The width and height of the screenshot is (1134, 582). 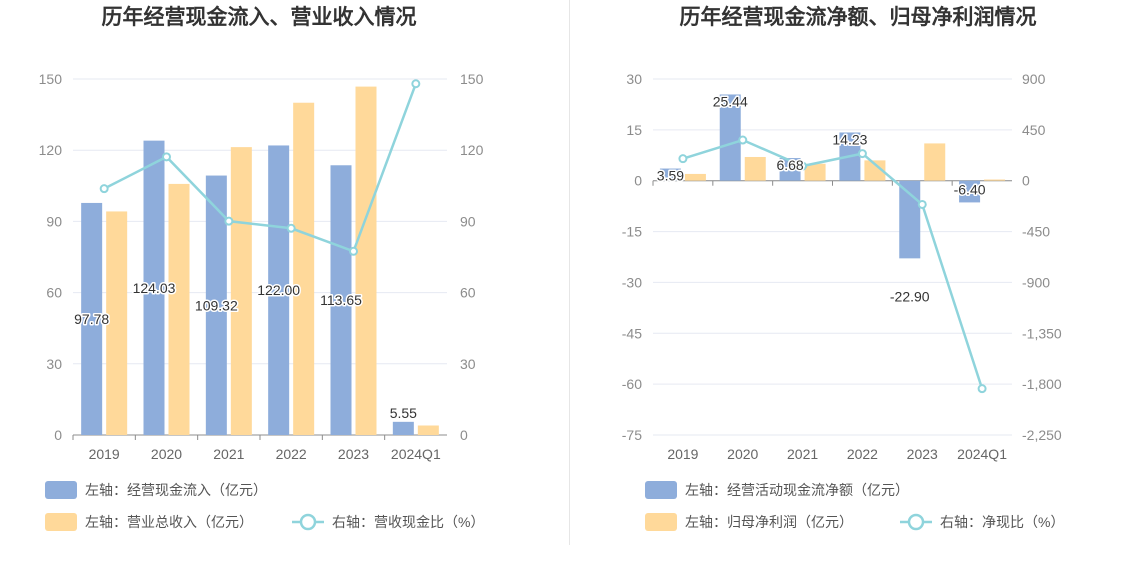 I want to click on cash-inflow-x-tick-label: 2024Q1, so click(x=416, y=454).